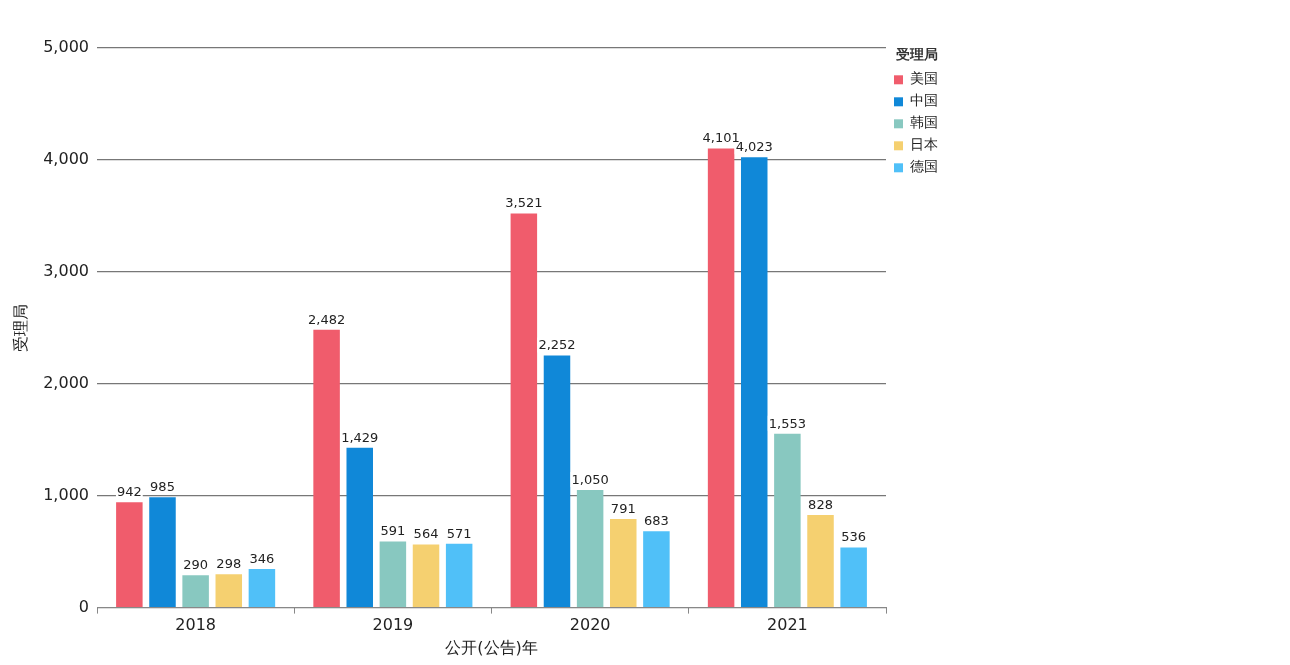  Describe the element at coordinates (129, 492) in the screenshot. I see `data-label: 942` at that location.